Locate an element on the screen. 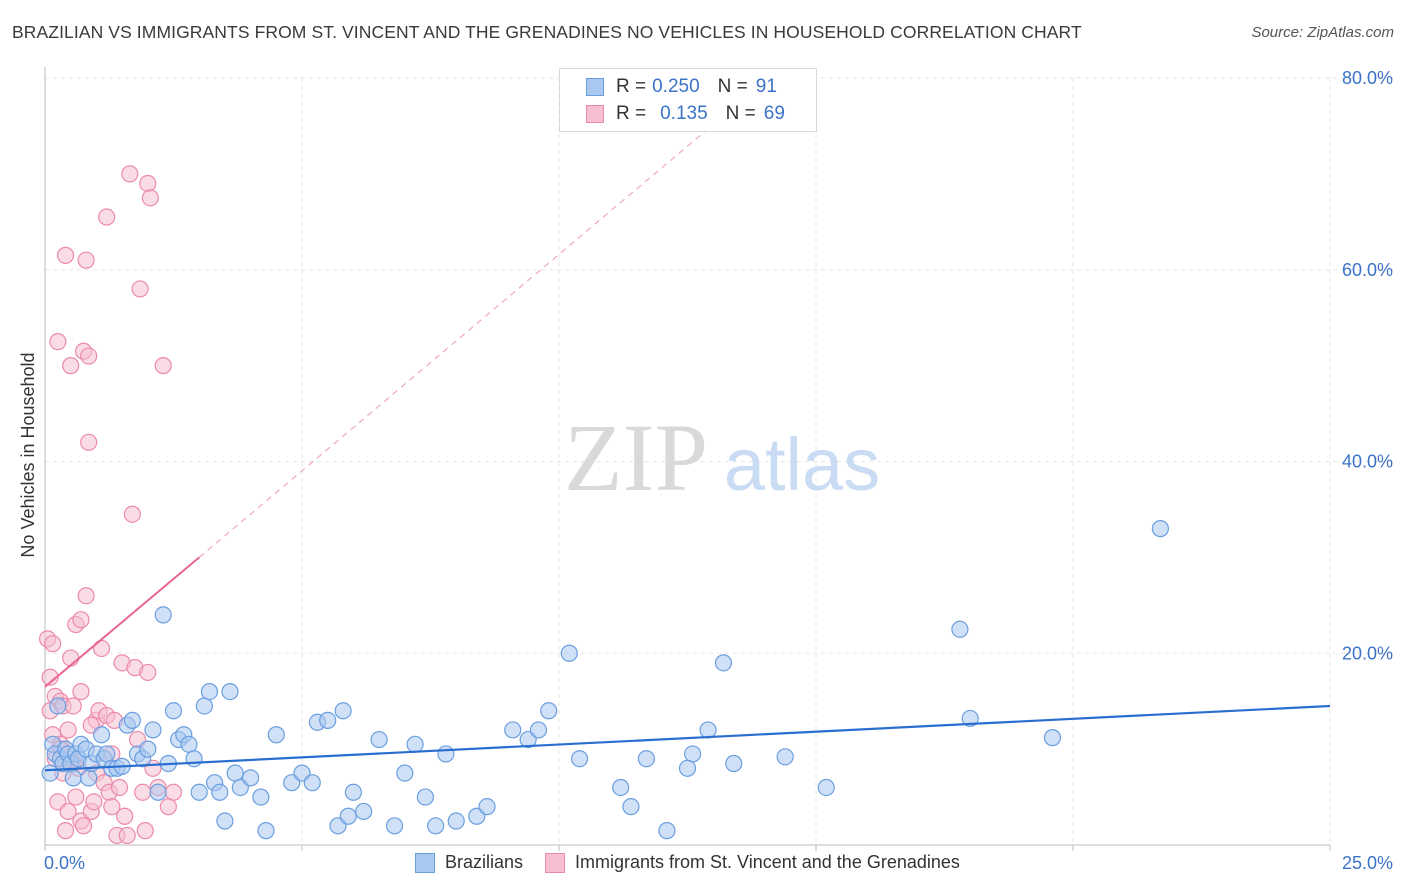 The width and height of the screenshot is (1406, 892). r-value: 0.135 is located at coordinates (684, 113).